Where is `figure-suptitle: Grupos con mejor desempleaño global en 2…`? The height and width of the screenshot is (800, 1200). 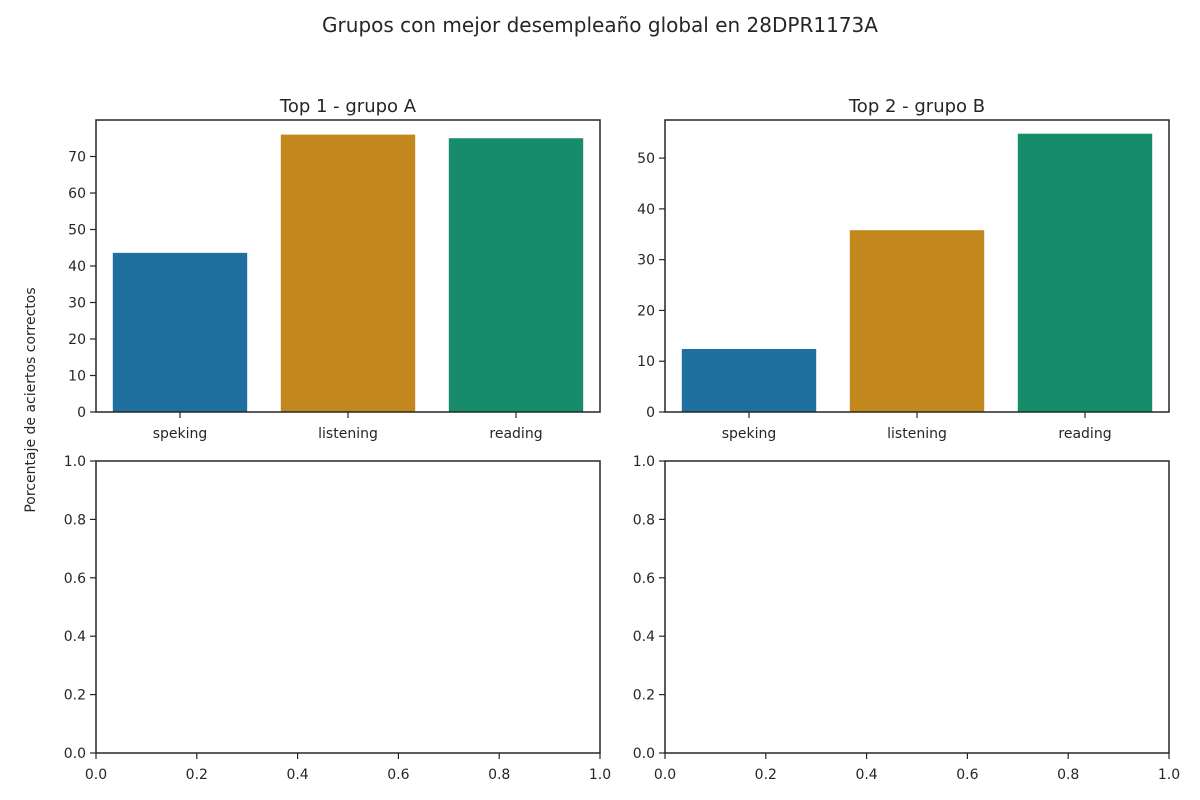 figure-suptitle: Grupos con mejor desempleaño global en 2… is located at coordinates (600, 25).